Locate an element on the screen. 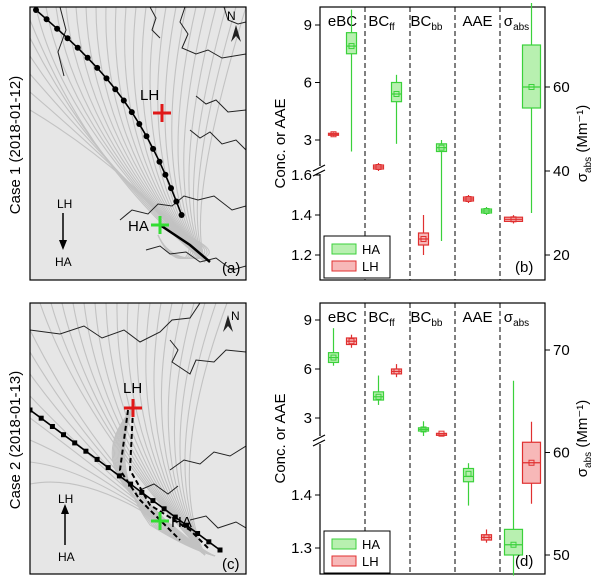 This screenshot has height=582, width=600. y2-tick-label: 20 is located at coordinates (561, 255).